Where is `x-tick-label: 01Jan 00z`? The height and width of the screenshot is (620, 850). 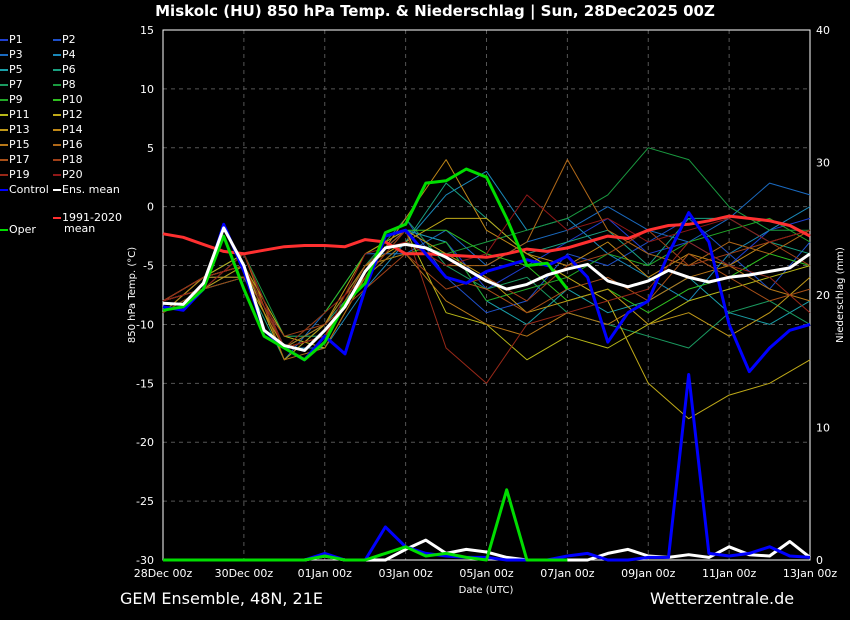 x-tick-label: 01Jan 00z is located at coordinates (325, 573).